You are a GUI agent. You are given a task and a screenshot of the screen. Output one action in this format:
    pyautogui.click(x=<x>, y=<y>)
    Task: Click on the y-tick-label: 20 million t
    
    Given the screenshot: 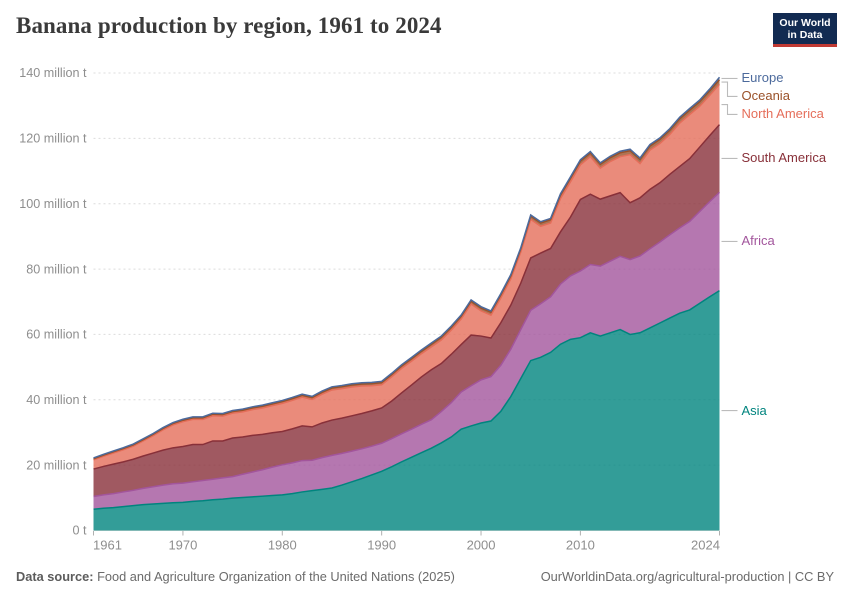 What is the action you would take?
    pyautogui.click(x=56, y=465)
    